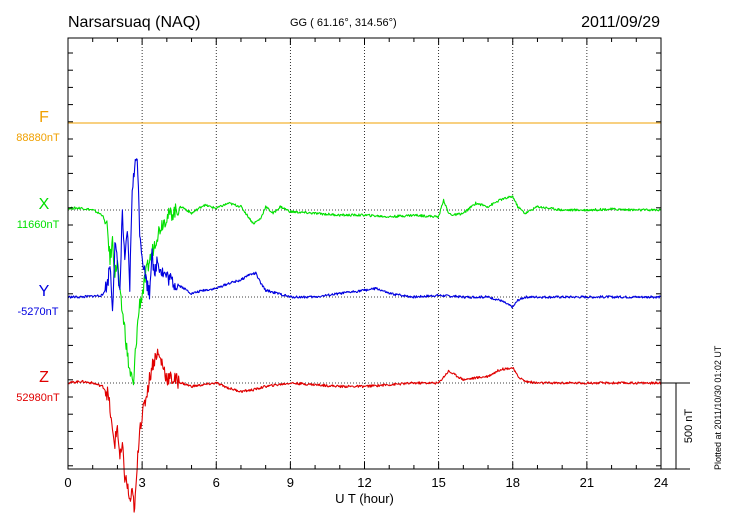  Describe the element at coordinates (44, 291) in the screenshot. I see `series-name-y: Y` at that location.